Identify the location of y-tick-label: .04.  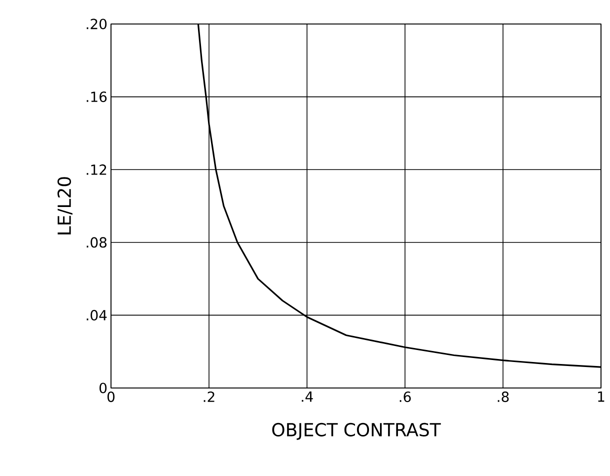
(96, 315).